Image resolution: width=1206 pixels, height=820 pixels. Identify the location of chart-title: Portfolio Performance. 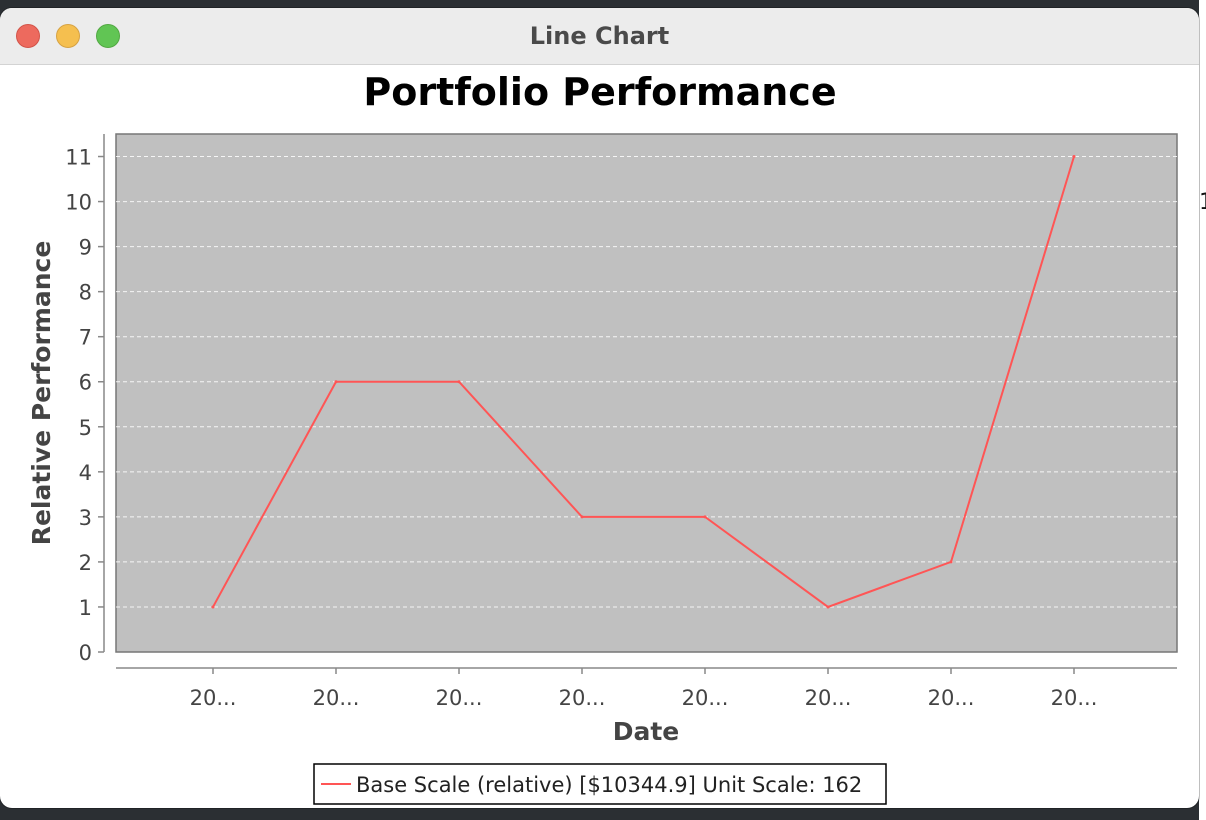
(599, 92).